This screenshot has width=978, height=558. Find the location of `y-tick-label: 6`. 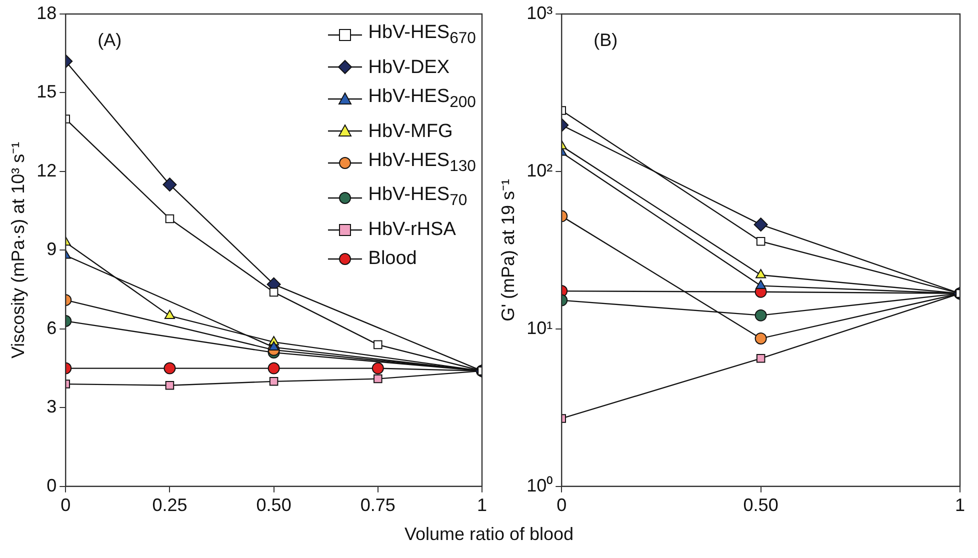

y-tick-label: 6 is located at coordinates (51, 328).